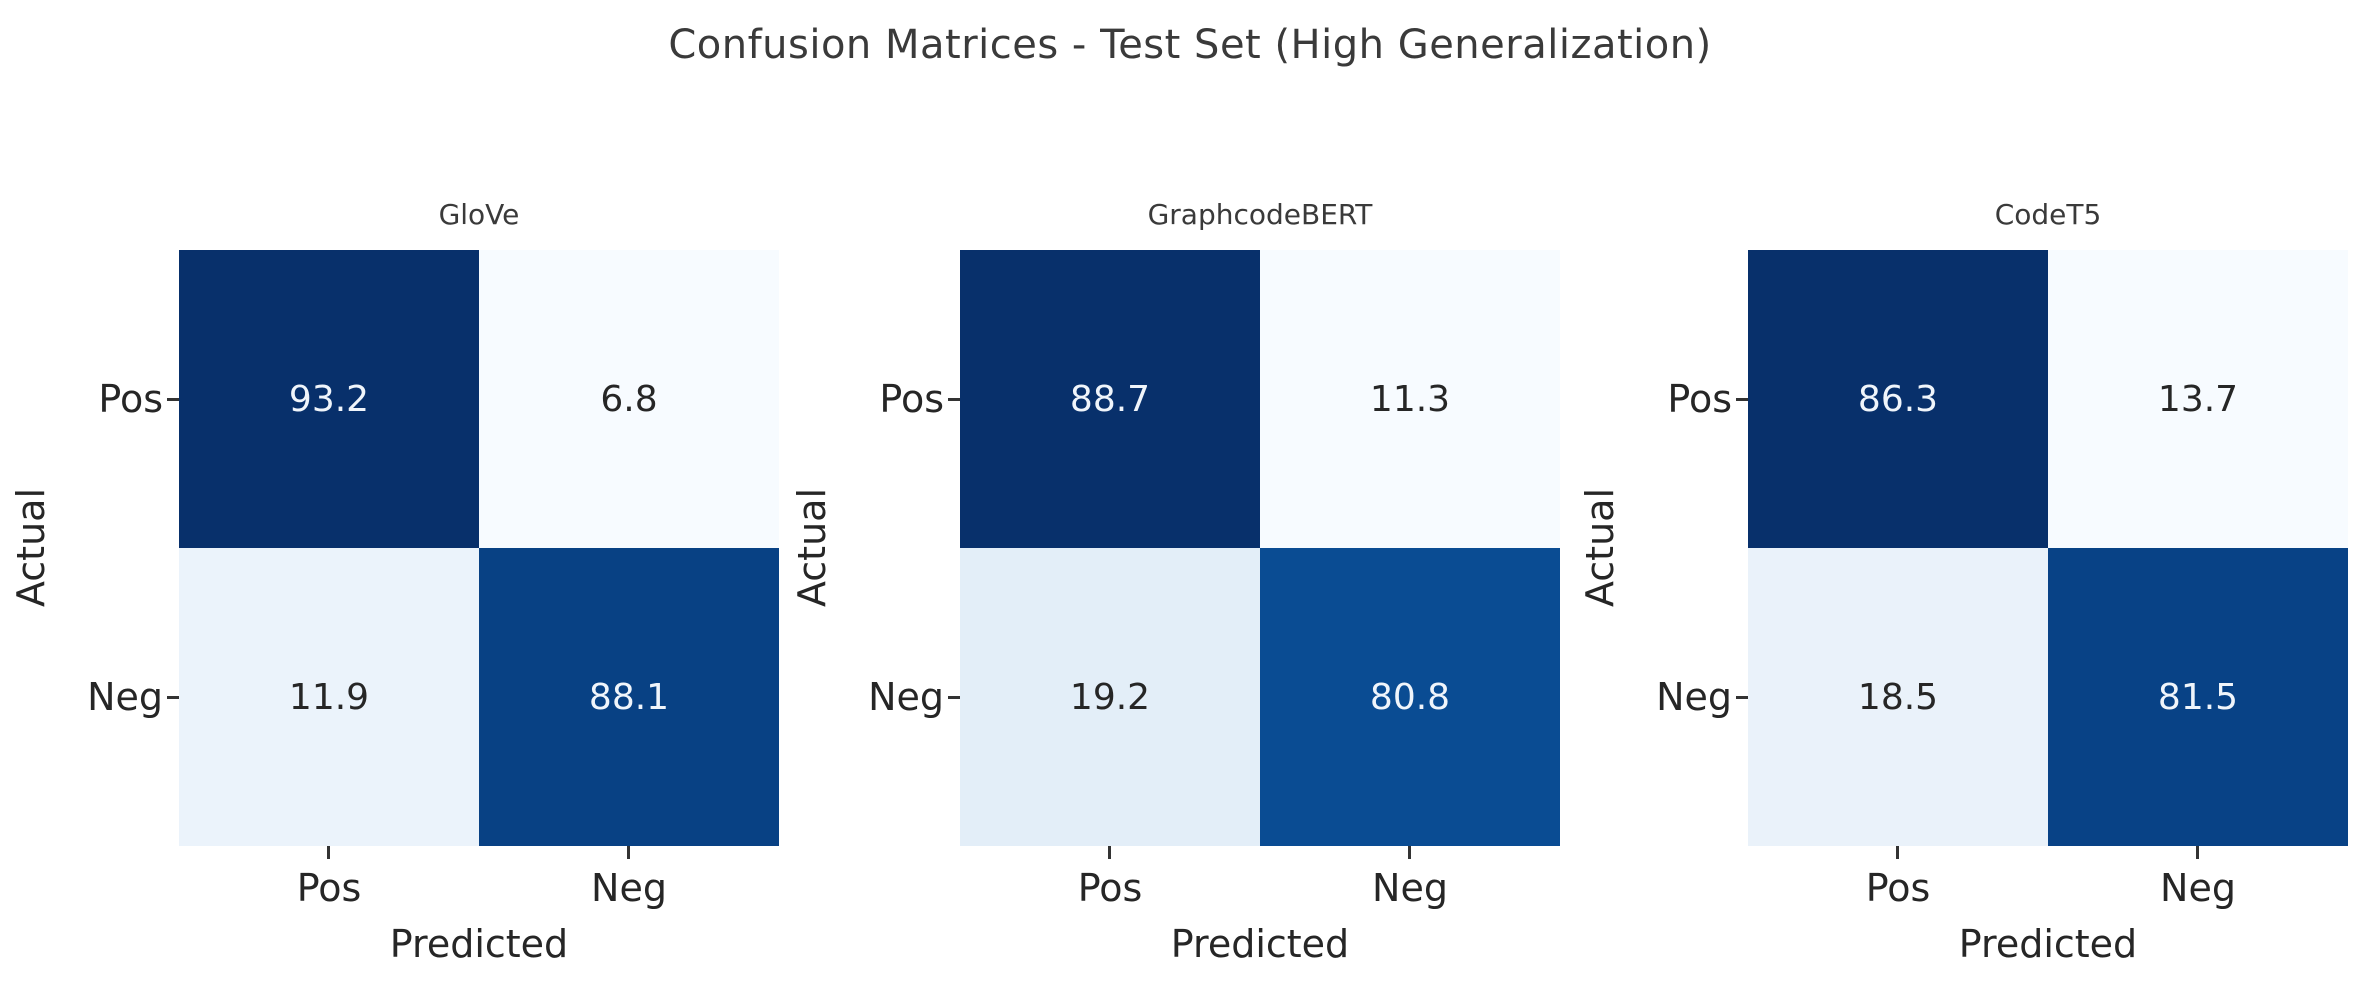 The height and width of the screenshot is (992, 2380). Describe the element at coordinates (1110, 399) in the screenshot. I see `heatmap-cell: 88.7` at that location.